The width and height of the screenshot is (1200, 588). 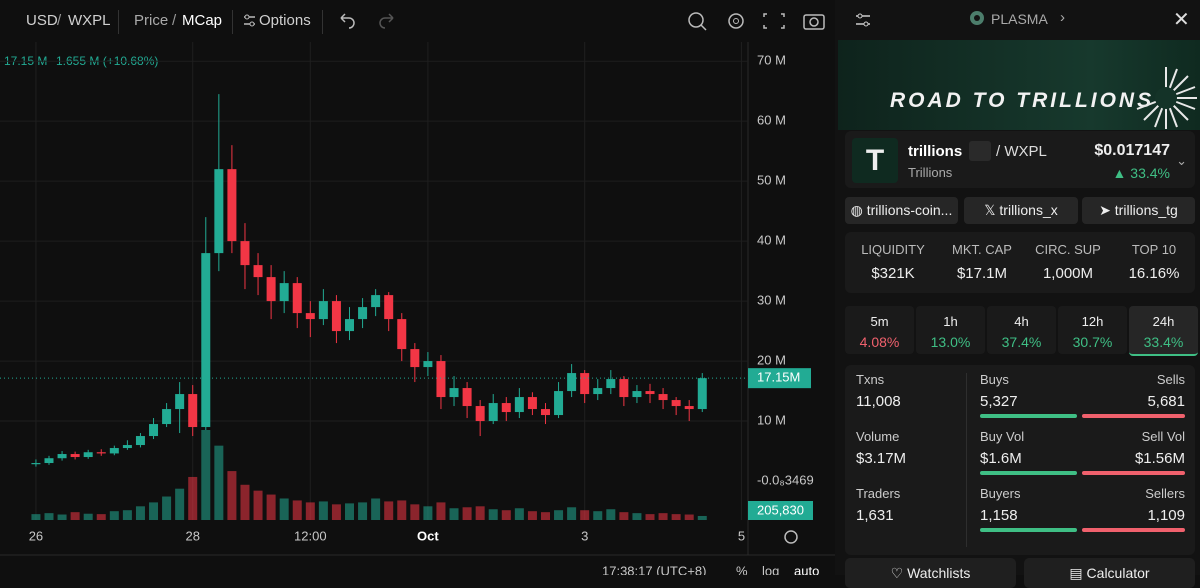 I want to click on timeframe-tab: 5m 4.08%, so click(x=879, y=330).